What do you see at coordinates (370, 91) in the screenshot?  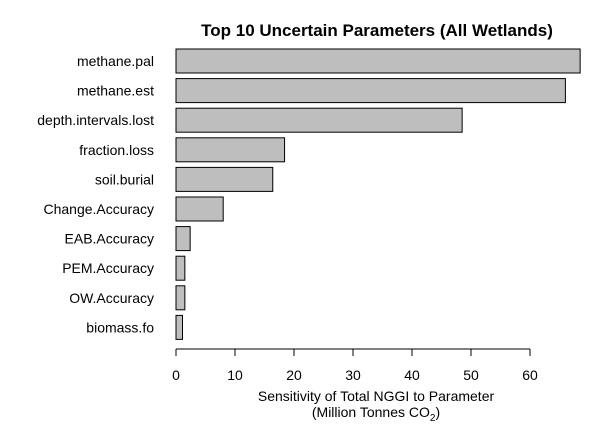 I see `bar-methane-est` at bounding box center [370, 91].